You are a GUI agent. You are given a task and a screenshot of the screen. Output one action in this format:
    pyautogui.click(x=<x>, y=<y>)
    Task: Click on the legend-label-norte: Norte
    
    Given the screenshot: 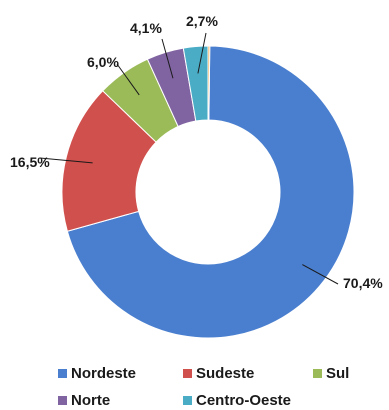 What is the action you would take?
    pyautogui.click(x=91, y=400)
    